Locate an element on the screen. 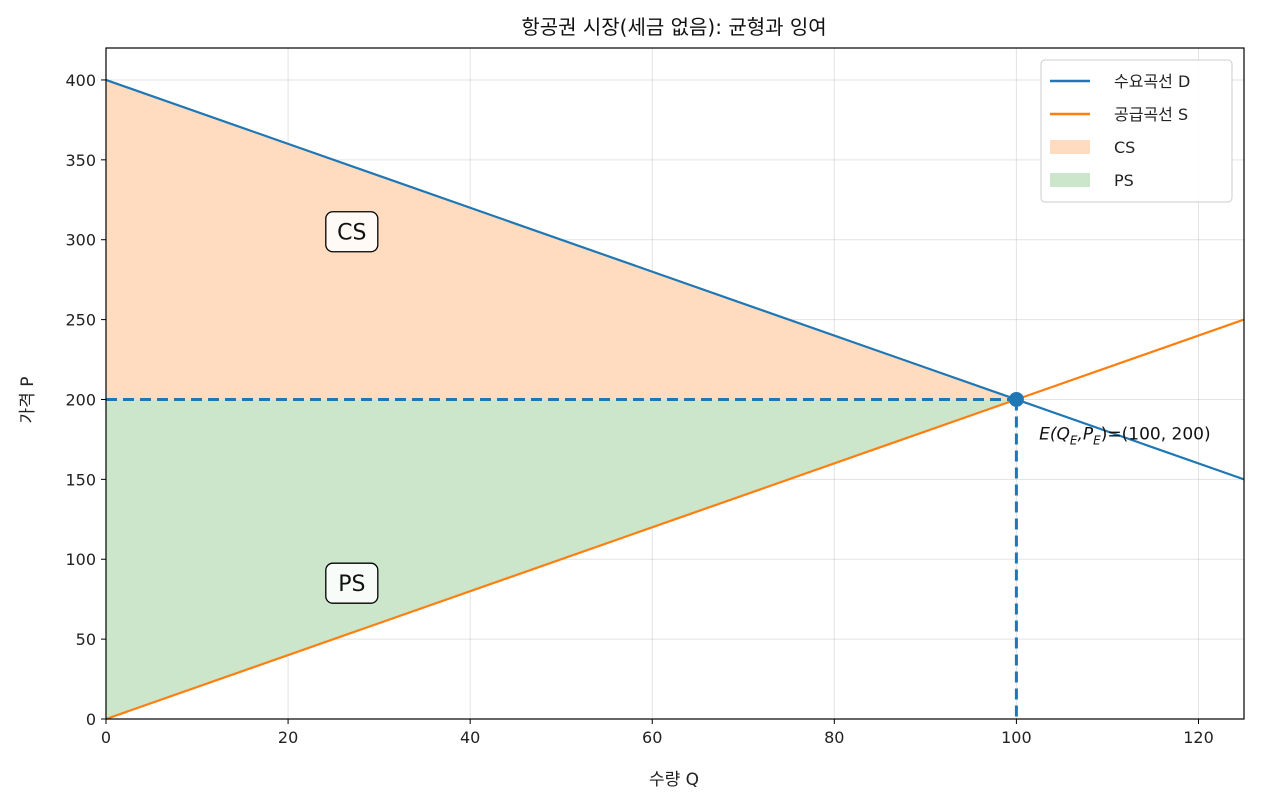 The image size is (1280, 805). annot-e-q: E(Q is located at coordinates (1054, 434).